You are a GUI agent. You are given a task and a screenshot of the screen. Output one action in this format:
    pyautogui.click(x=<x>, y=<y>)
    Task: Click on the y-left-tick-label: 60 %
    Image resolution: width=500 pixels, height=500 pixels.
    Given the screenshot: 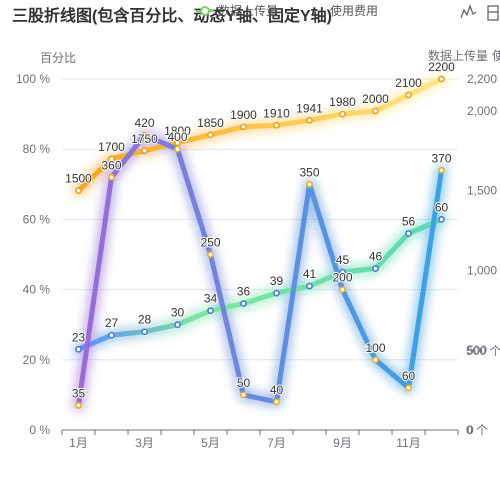 What is the action you would take?
    pyautogui.click(x=37, y=219)
    